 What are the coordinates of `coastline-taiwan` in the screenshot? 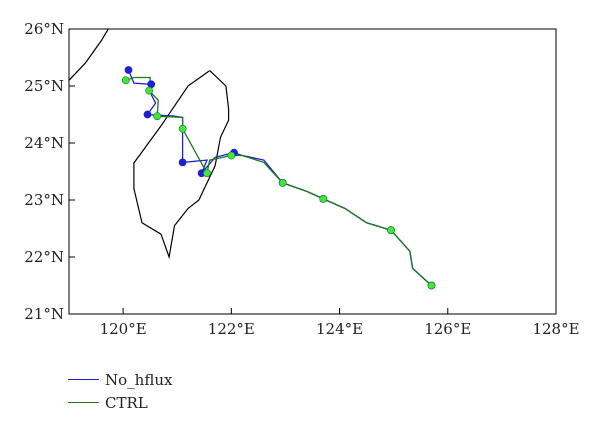 It's located at (181, 165).